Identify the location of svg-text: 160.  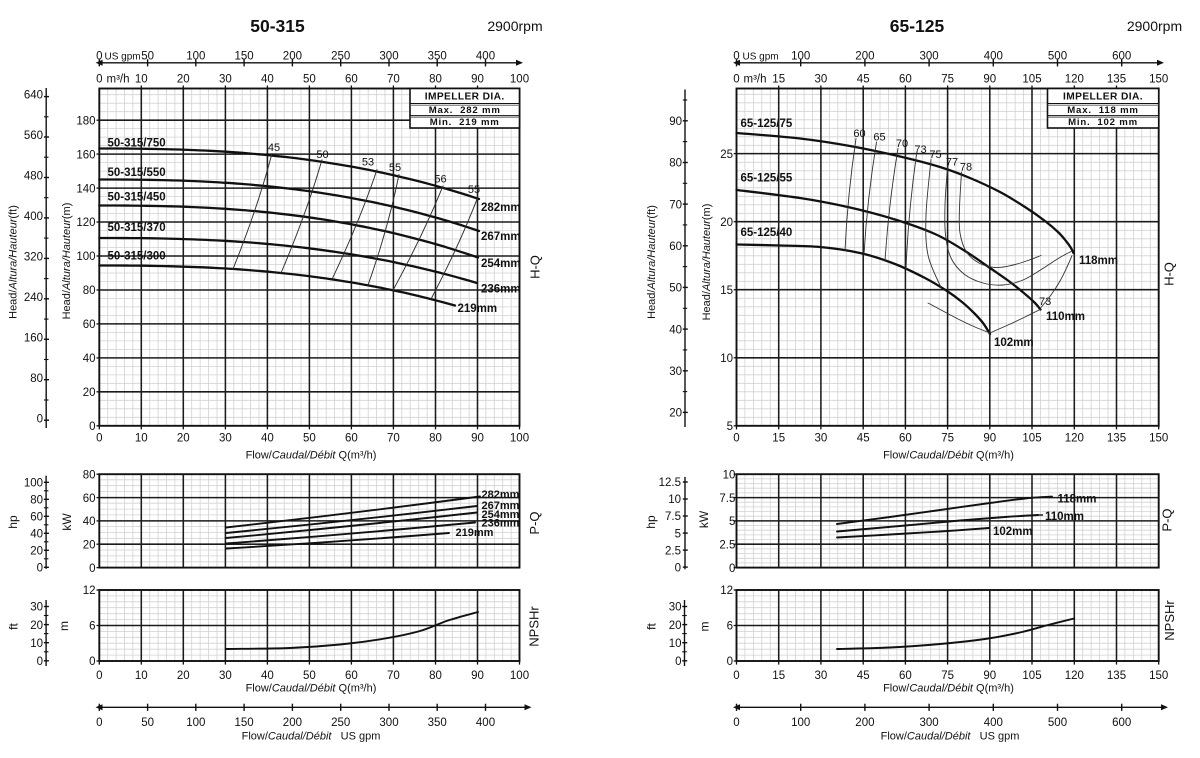
(85, 155).